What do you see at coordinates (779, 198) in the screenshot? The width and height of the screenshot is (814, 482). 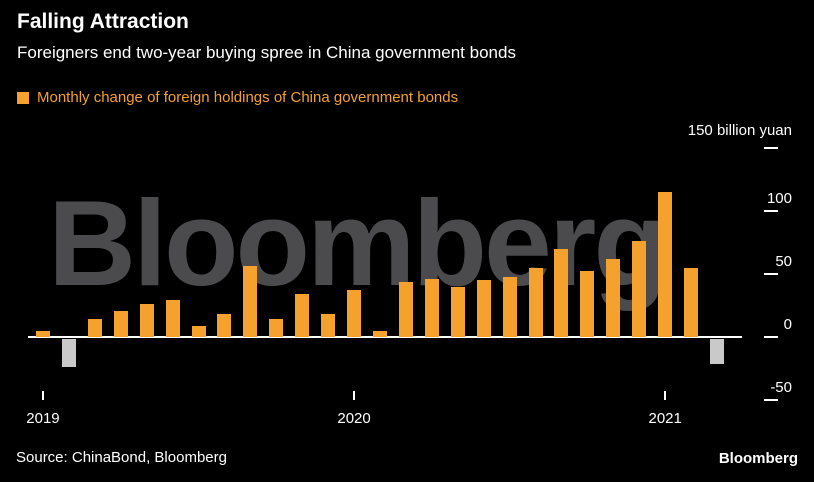 I see `y-tick-label-100: 100` at bounding box center [779, 198].